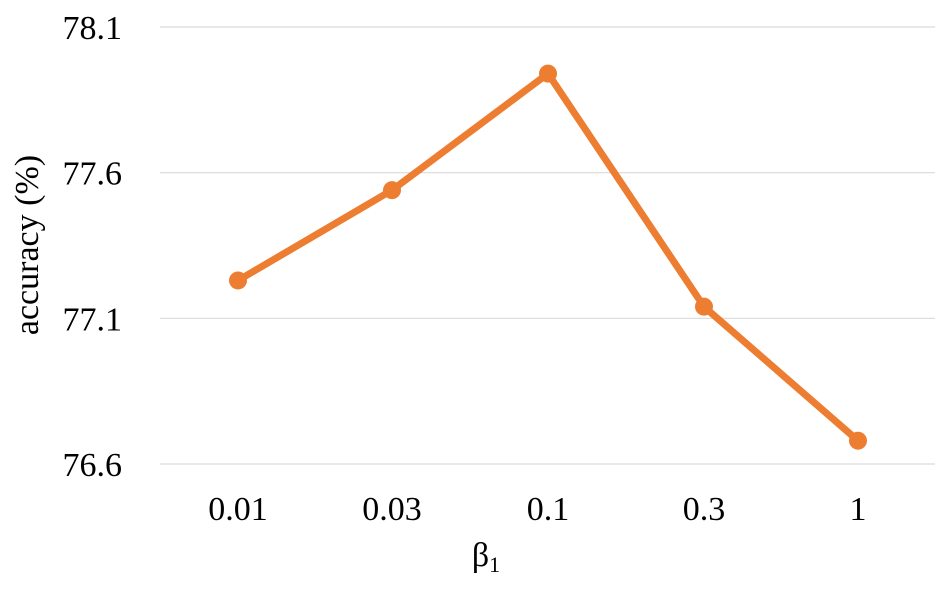 Image resolution: width=952 pixels, height=596 pixels. Describe the element at coordinates (93, 174) in the screenshot. I see `y-tick-label: 77.6` at that location.